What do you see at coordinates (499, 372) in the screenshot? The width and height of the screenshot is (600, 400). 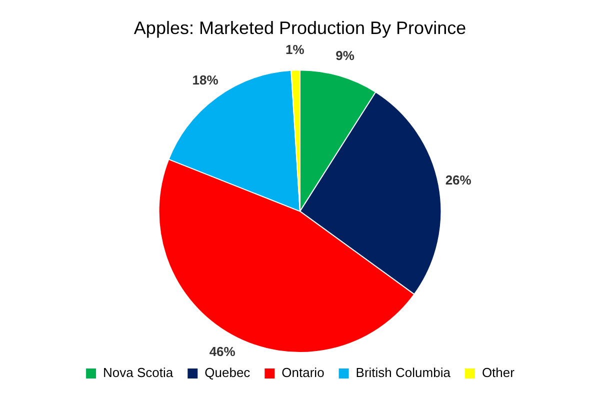 I see `legend-label: Other` at bounding box center [499, 372].